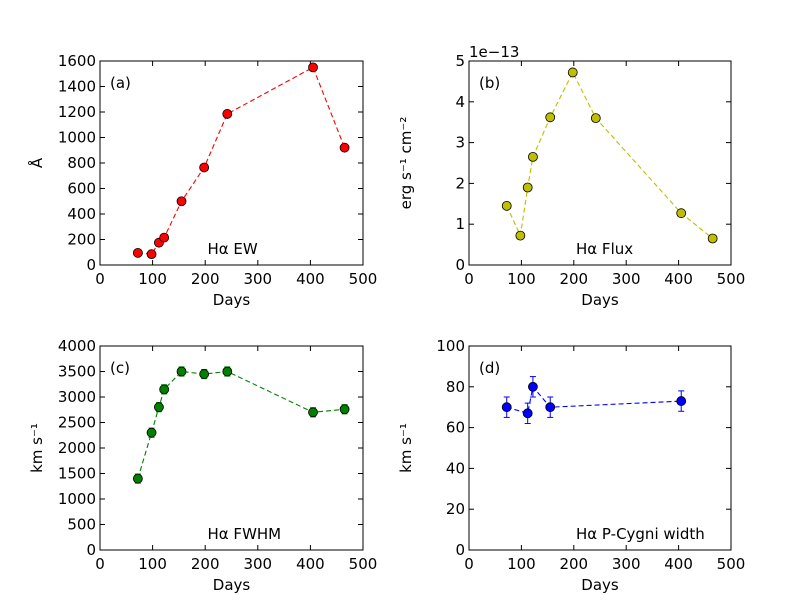  I want to click on panel-caption: Hα Flux, so click(604, 249).